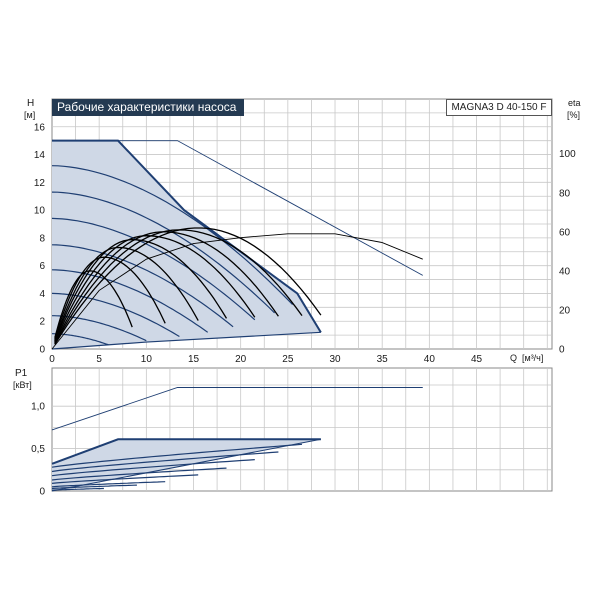 The width and height of the screenshot is (600, 600). I want to click on head-tick-label: 14, so click(40, 155).